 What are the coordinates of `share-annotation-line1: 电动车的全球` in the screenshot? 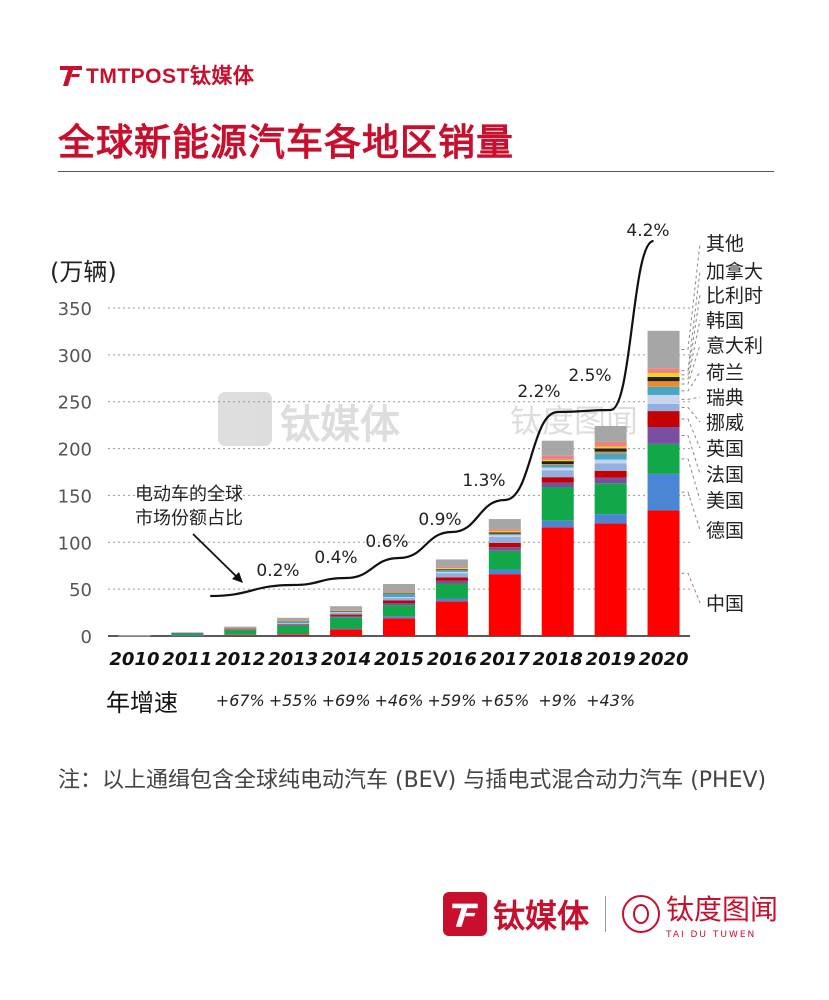 It's located at (189, 494).